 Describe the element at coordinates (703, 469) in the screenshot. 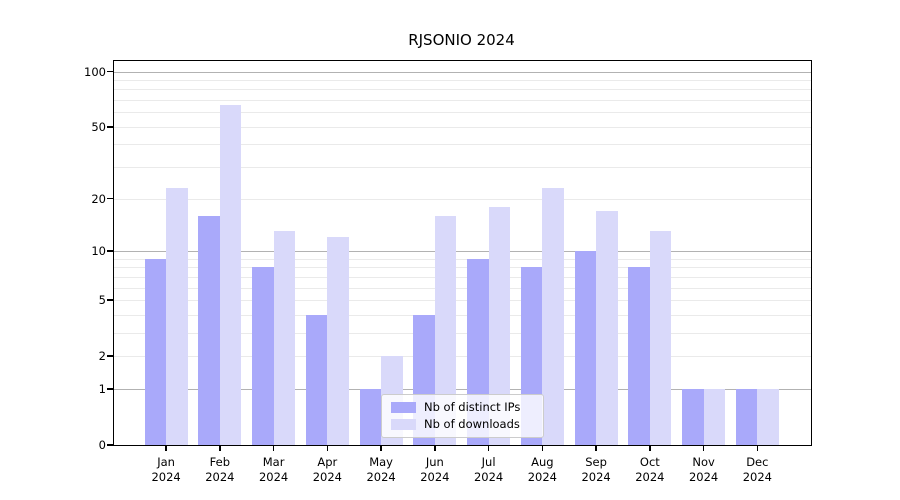

I see `x-tick-label-nov: Nov 2024` at that location.